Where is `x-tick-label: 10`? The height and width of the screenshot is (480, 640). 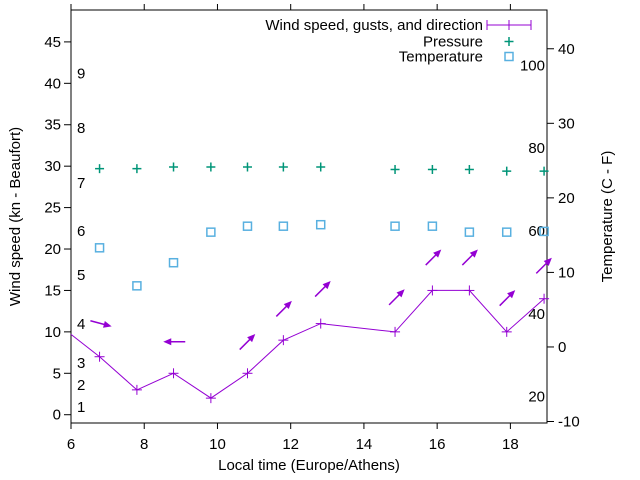 x-tick-label: 10 is located at coordinates (217, 444).